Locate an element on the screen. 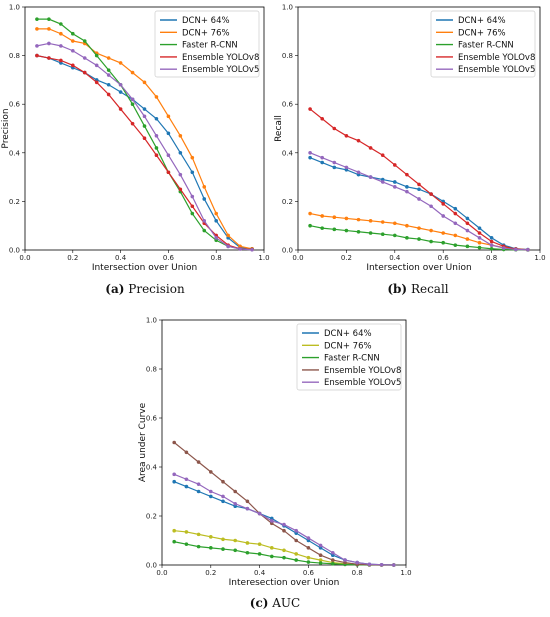 This screenshot has height=617, width=550. caption-tag: (c) is located at coordinates (259, 603).